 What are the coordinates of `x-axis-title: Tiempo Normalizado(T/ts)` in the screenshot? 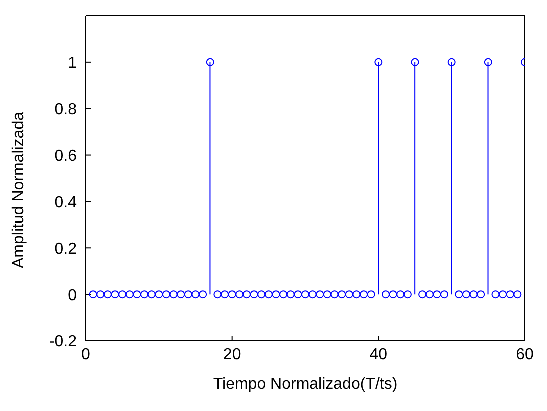 It's located at (305, 384).